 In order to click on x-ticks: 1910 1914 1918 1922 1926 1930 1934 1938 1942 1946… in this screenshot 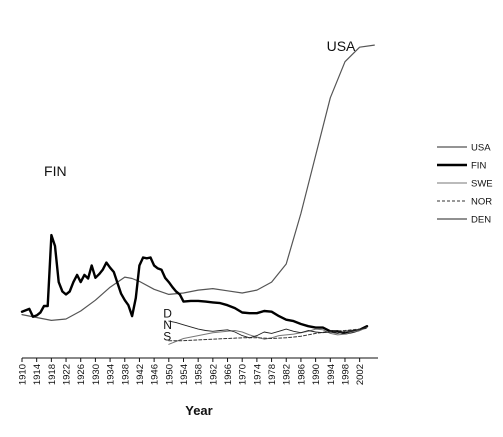, I will do `click(192, 371)`.